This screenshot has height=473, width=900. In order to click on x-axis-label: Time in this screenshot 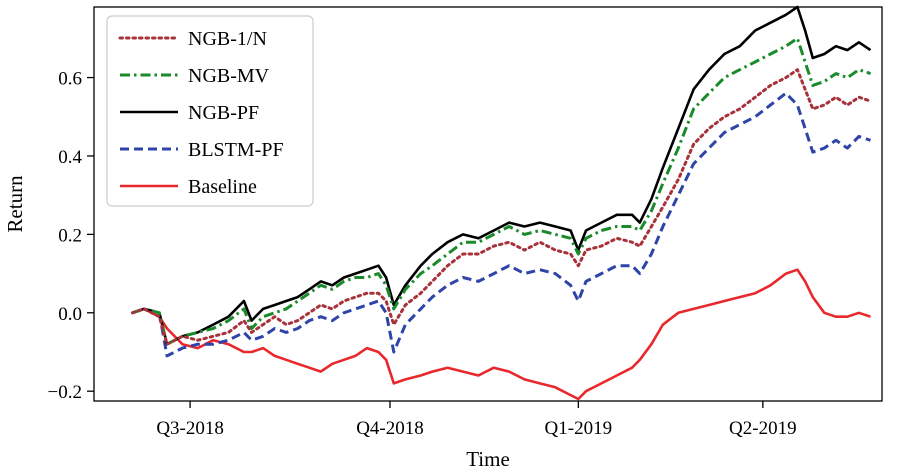, I will do `click(488, 459)`.